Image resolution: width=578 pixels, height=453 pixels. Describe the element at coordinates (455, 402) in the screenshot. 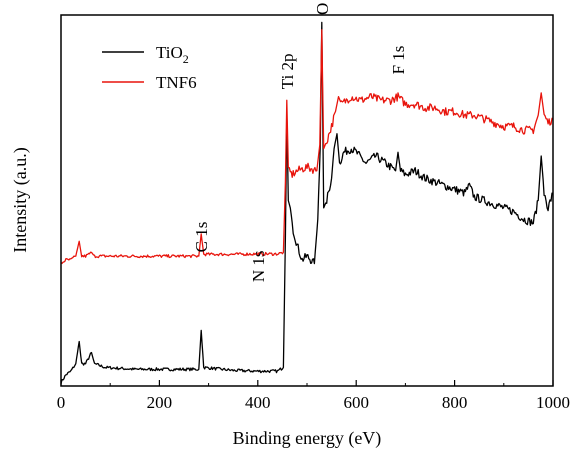

I see `x-tick-label: 800` at that location.